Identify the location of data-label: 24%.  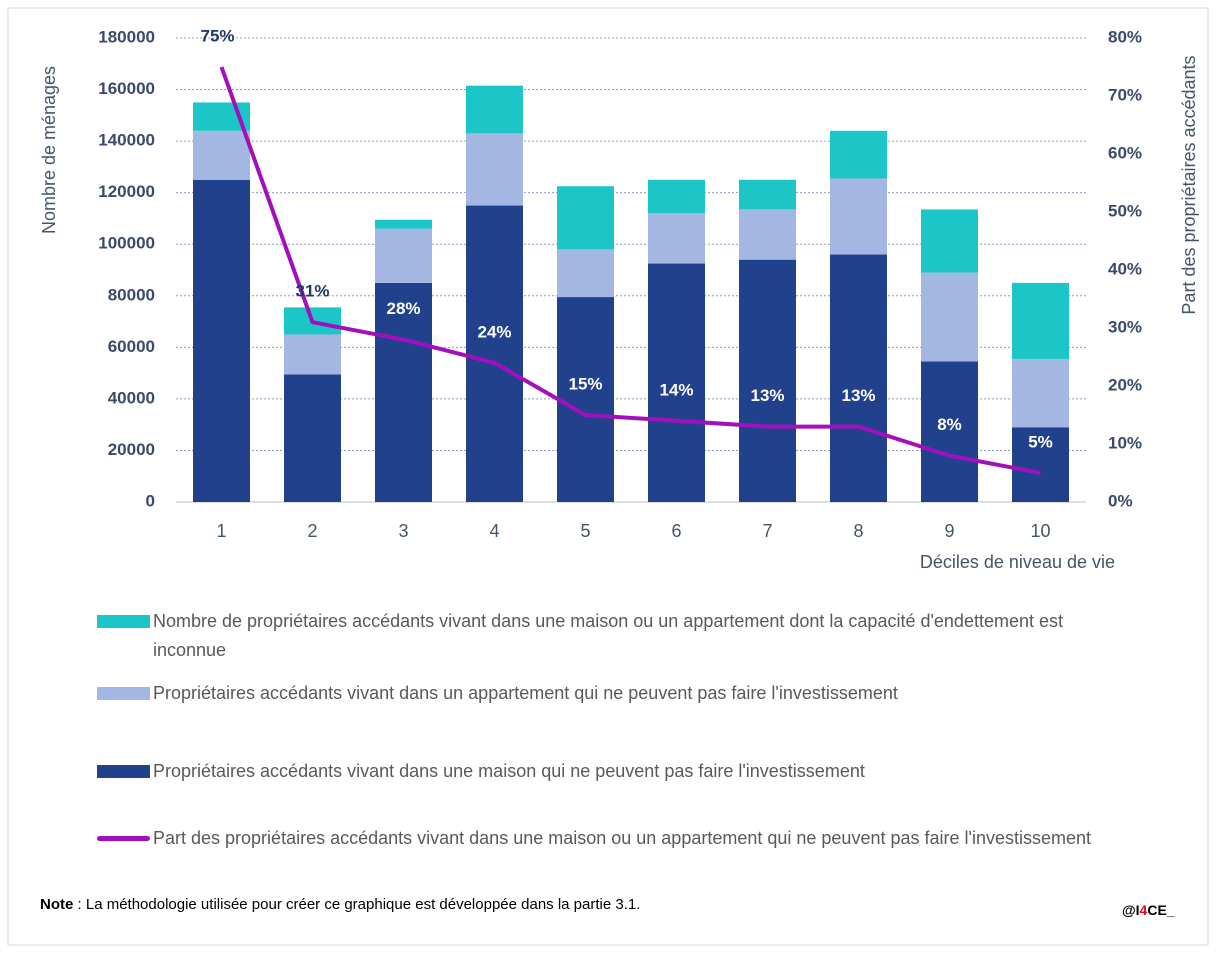
(494, 331).